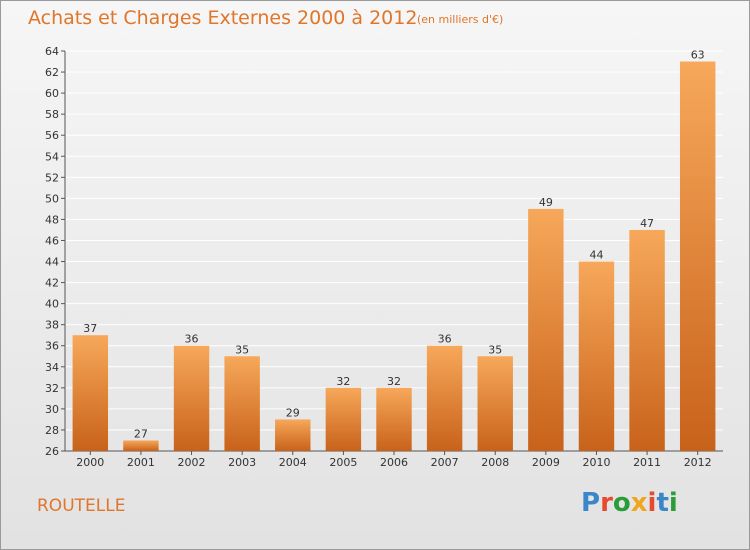 The width and height of the screenshot is (750, 550). Describe the element at coordinates (52, 51) in the screenshot. I see `y-tick-label: 64` at that location.